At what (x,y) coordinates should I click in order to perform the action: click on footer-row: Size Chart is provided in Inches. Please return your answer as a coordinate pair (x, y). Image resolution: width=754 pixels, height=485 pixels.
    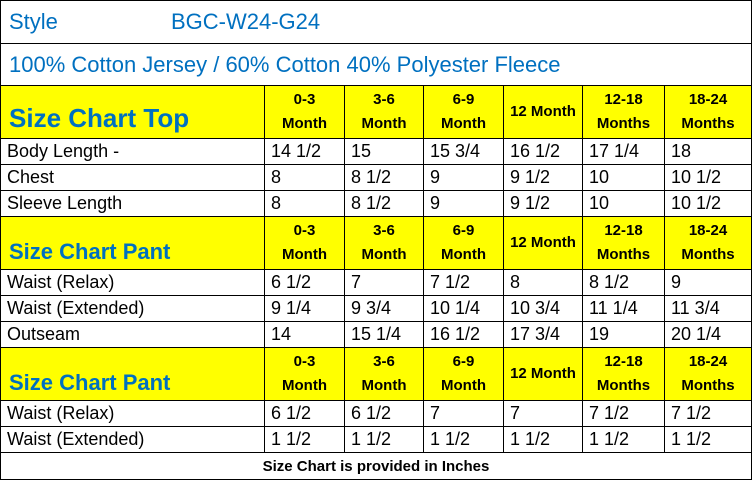
    Looking at the image, I should click on (376, 466).